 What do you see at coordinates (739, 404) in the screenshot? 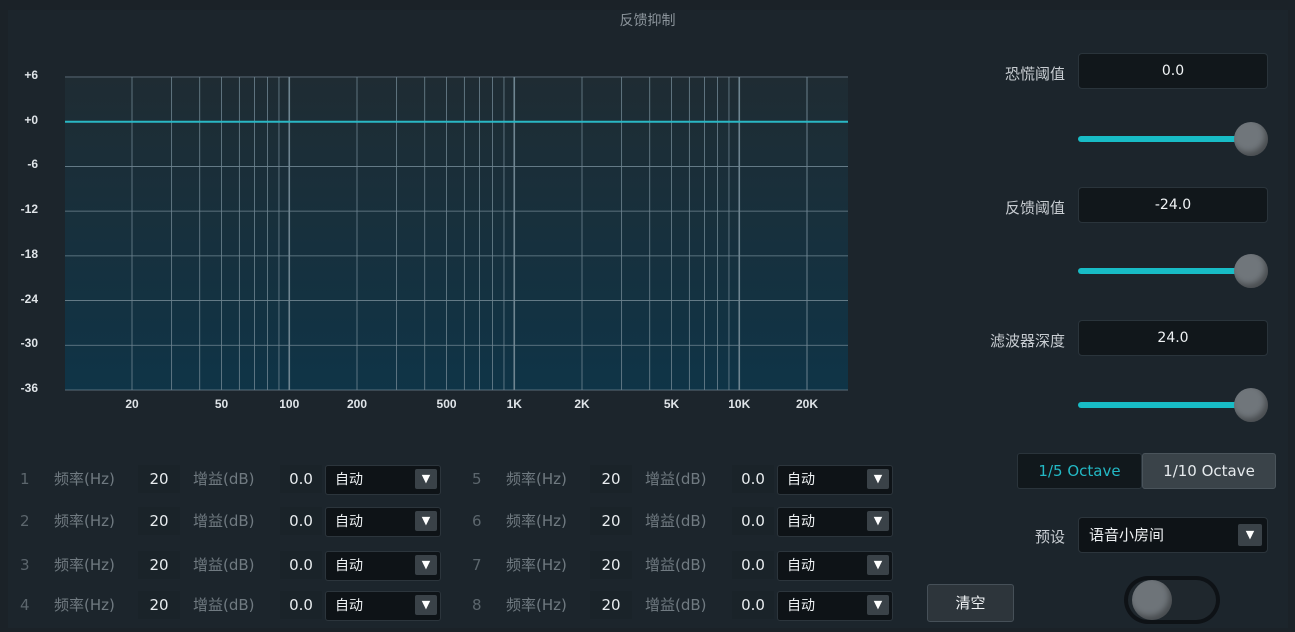
I see `x-tick-label: 10K` at bounding box center [739, 404].